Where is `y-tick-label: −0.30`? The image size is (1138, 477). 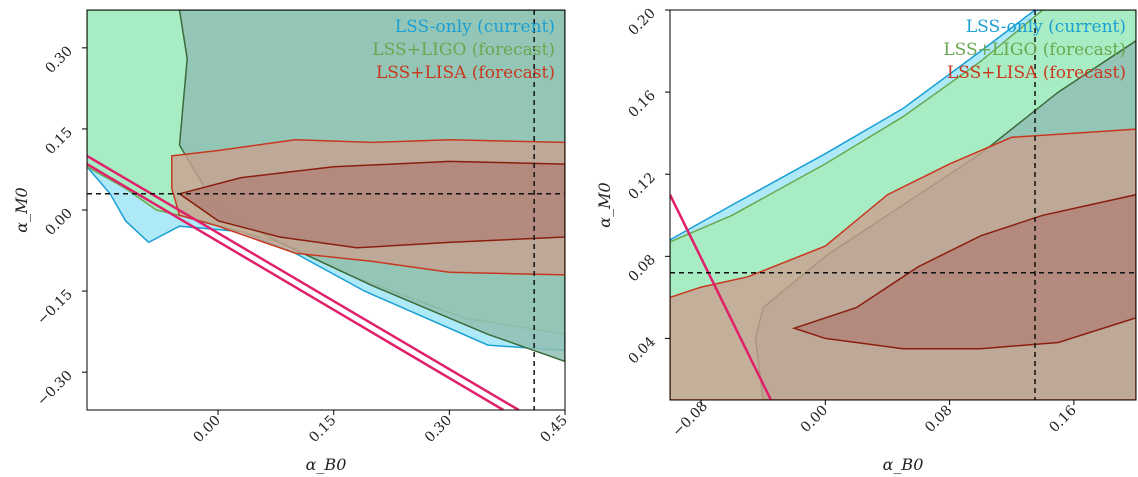
y-tick-label: −0.30 is located at coordinates (55, 389).